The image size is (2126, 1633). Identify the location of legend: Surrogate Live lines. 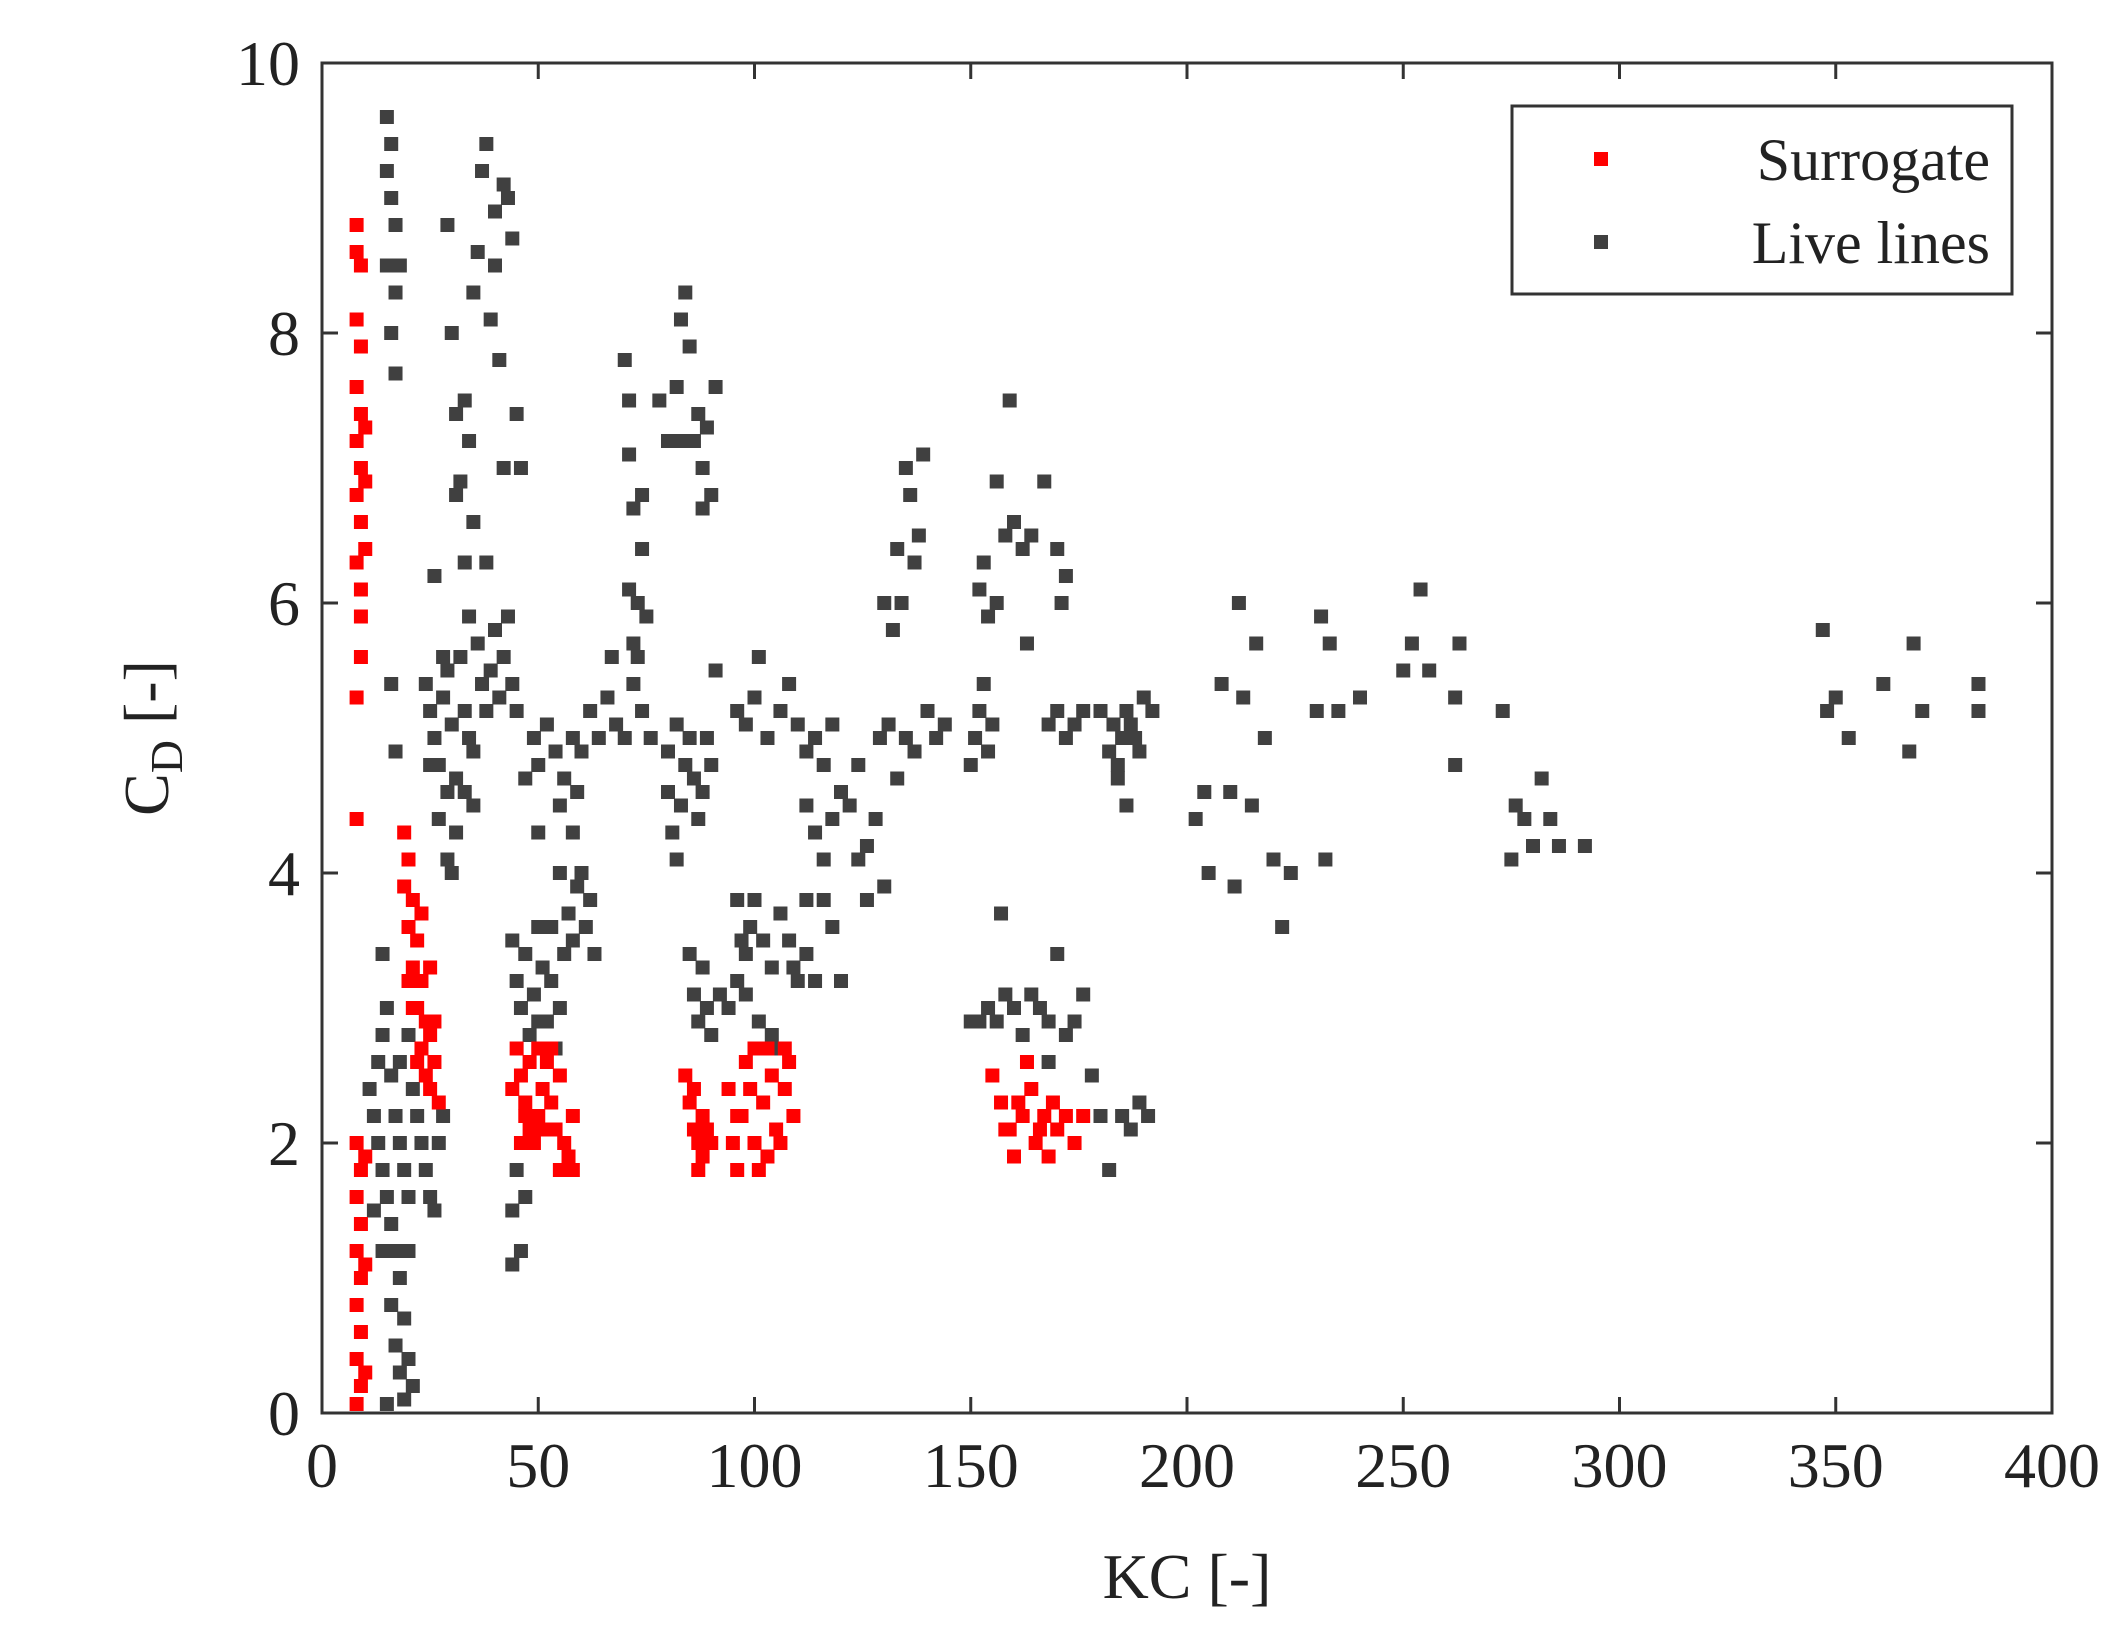
(1762, 200).